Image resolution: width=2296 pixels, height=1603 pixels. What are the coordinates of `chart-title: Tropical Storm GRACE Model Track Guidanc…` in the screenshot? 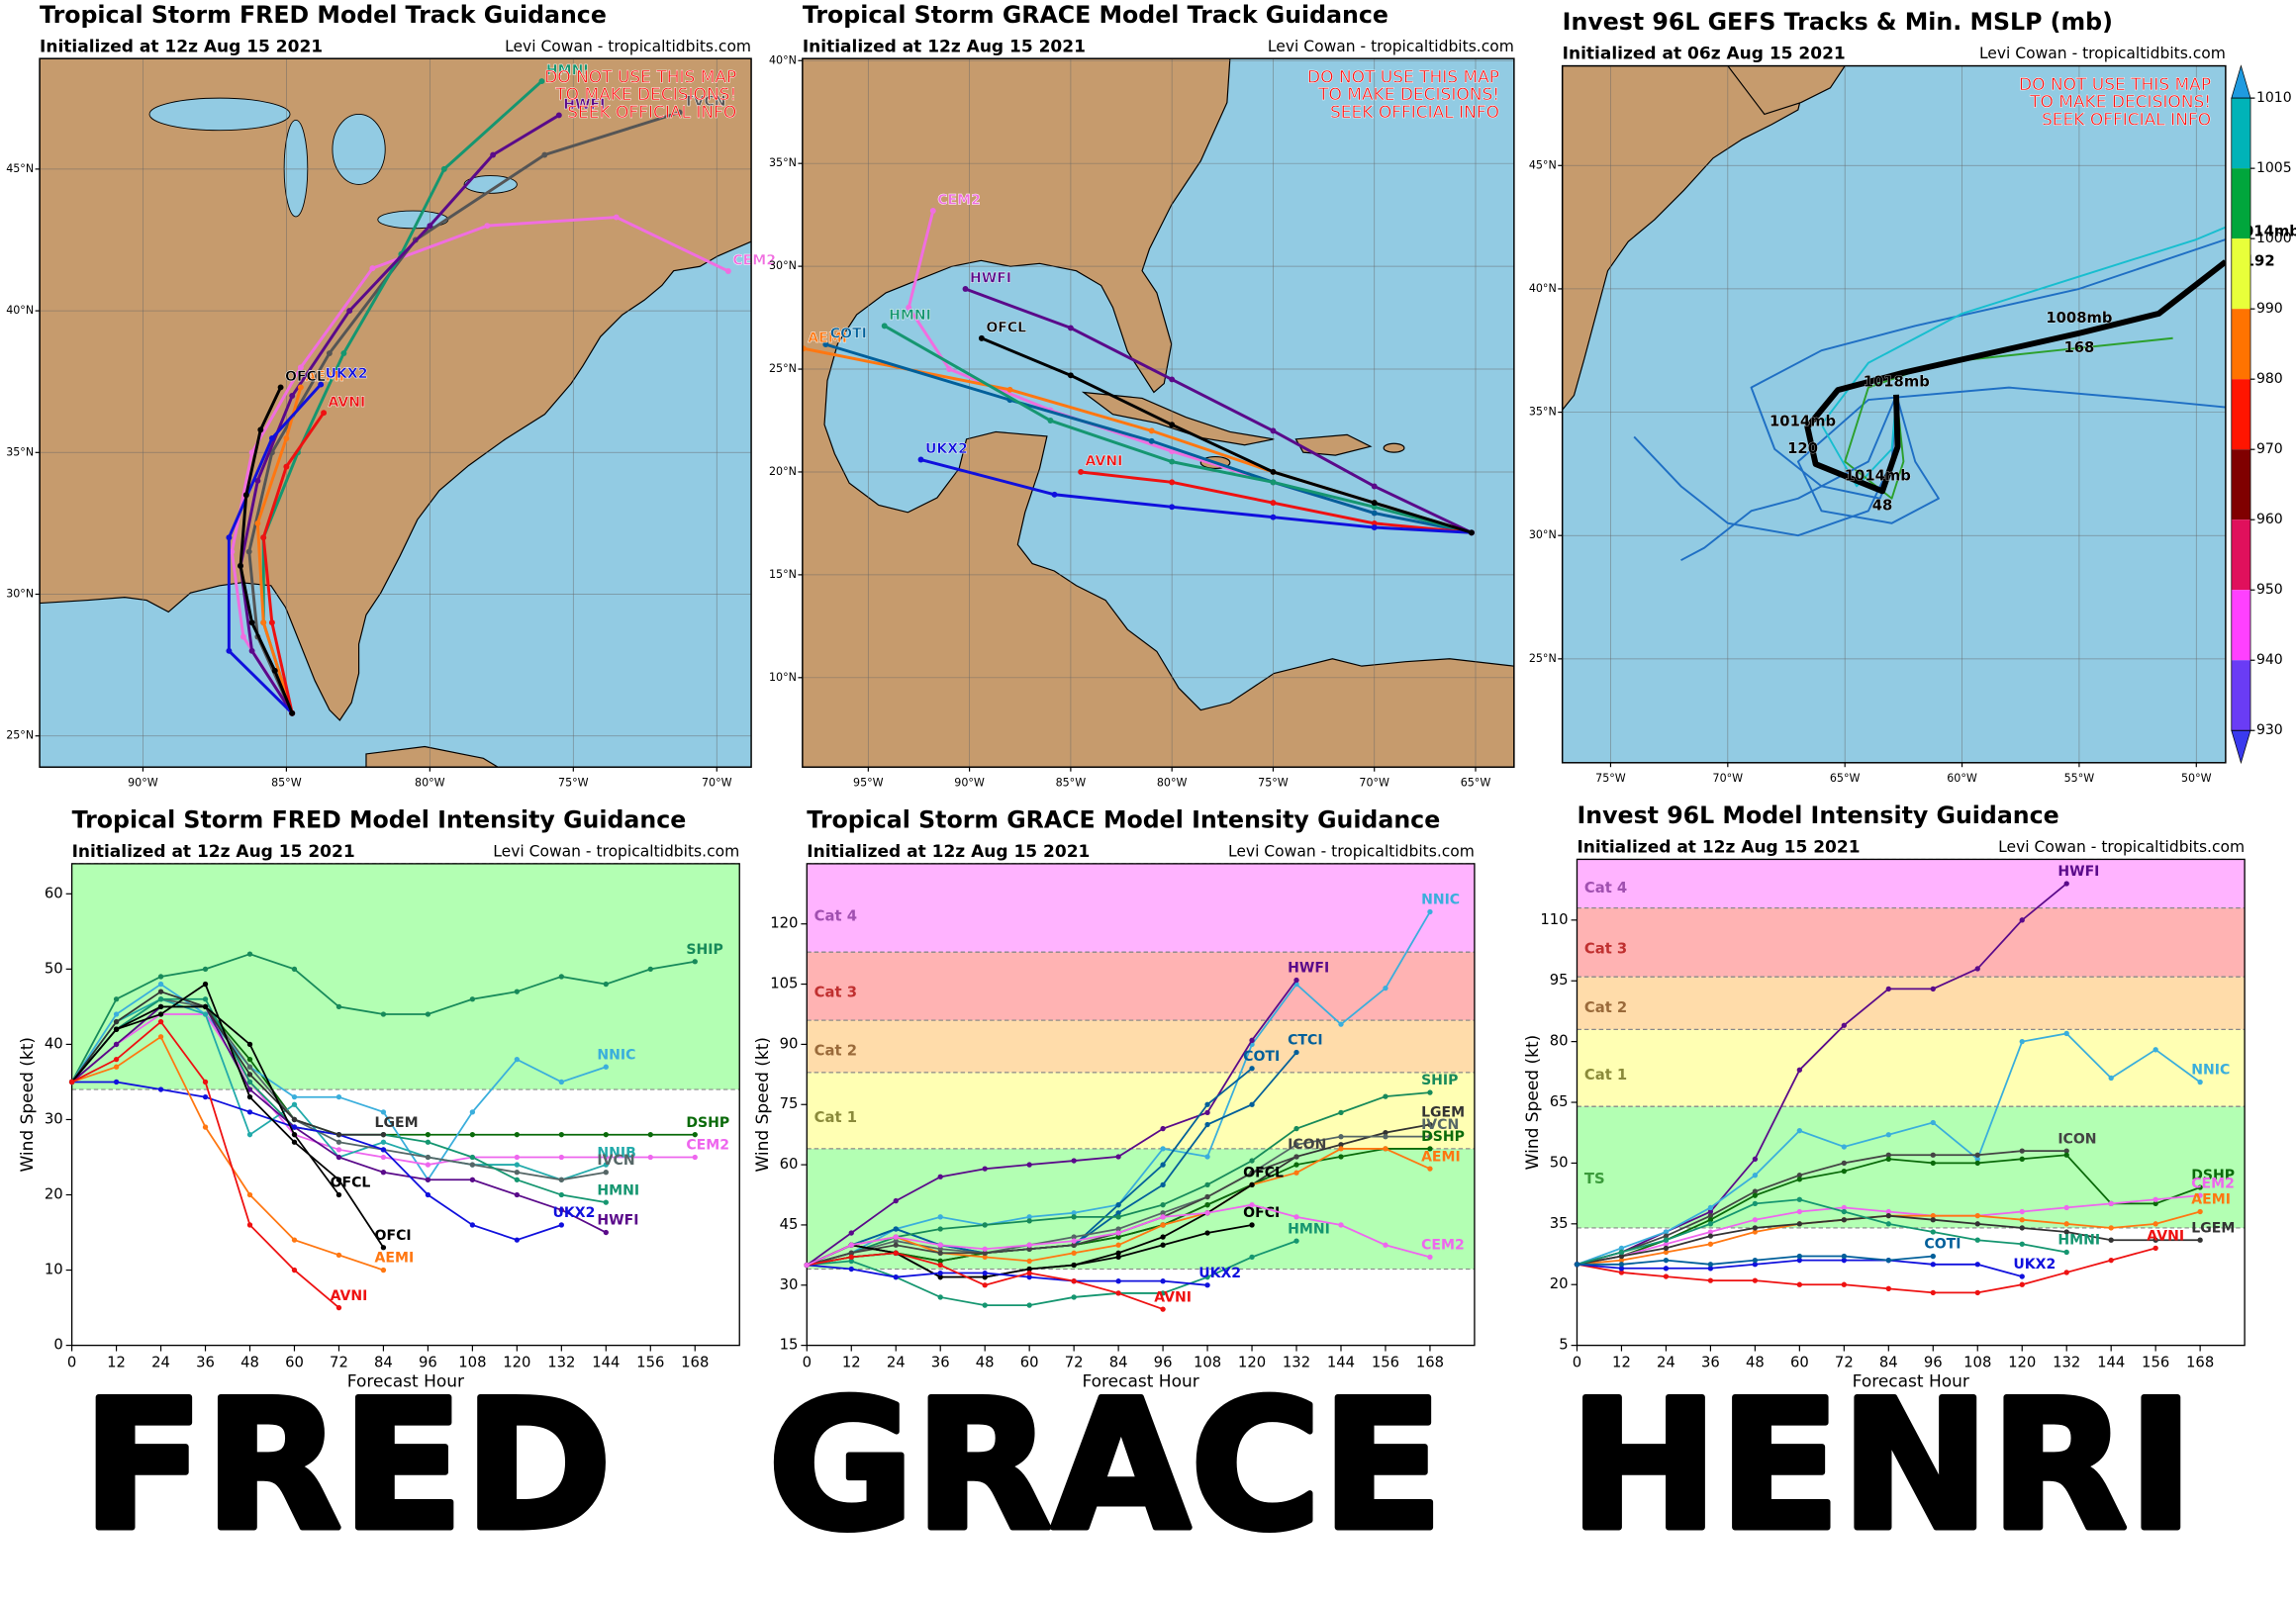 It's located at (1095, 15).